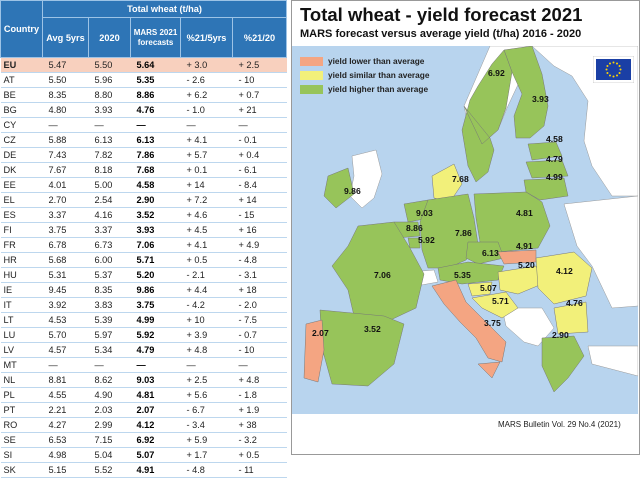  I want to click on yield-2020-cell: 5.34, so click(109, 350).